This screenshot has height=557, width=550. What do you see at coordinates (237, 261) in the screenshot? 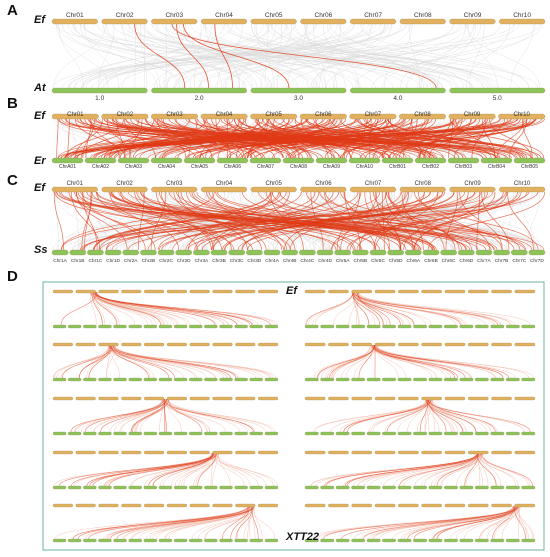
I see `panel-c-bottom-chr-label: Chr3C` at bounding box center [237, 261].